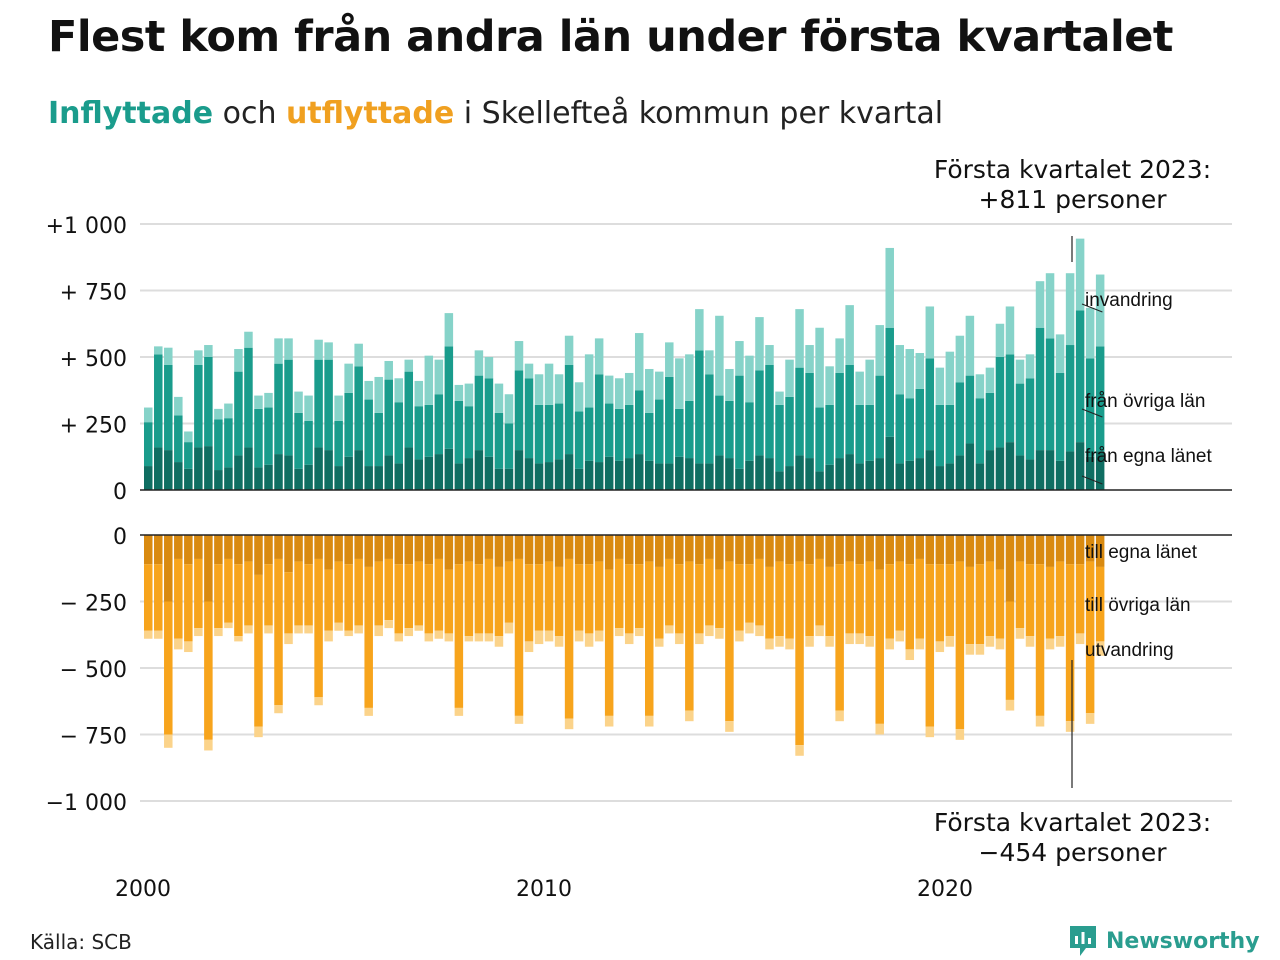 The height and width of the screenshot is (960, 1280). What do you see at coordinates (1164, 941) in the screenshot?
I see `brand-logo: Newsworthy` at bounding box center [1164, 941].